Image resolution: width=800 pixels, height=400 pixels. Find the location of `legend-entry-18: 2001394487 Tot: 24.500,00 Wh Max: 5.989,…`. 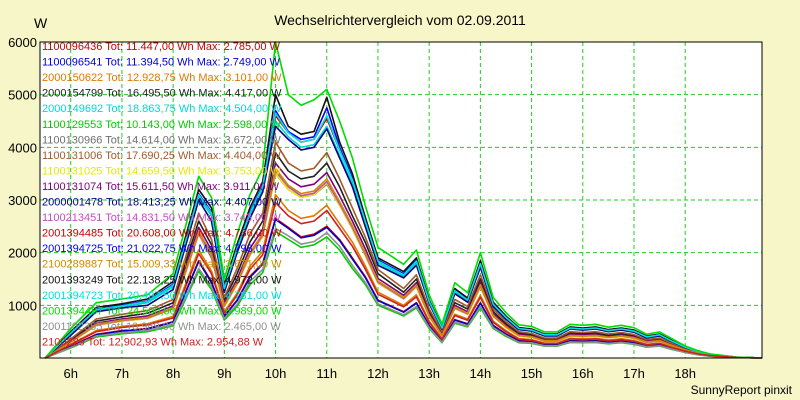

legend-entry-18: 2001394487 Tot: 24.500,00 Wh Max: 5.989,… is located at coordinates (162, 311).